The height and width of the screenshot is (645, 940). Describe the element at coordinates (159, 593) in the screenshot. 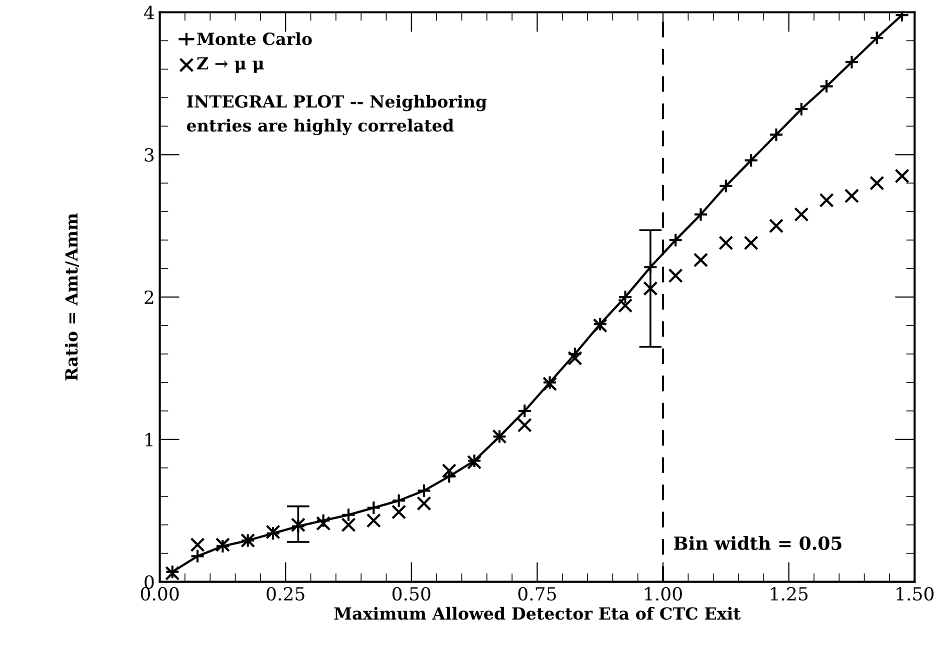

I see `x-tick-label: 0.00` at that location.